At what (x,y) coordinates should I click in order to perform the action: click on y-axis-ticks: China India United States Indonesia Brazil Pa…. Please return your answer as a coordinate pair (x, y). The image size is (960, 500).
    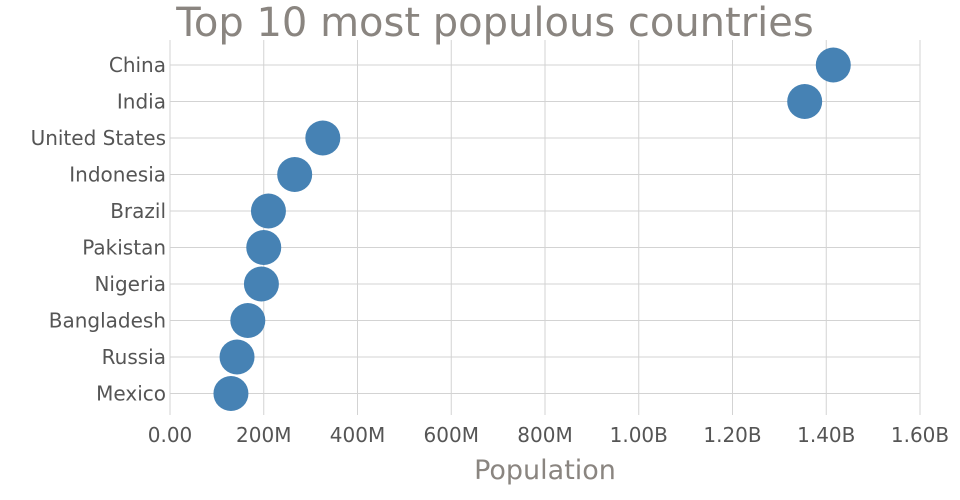
    Looking at the image, I should click on (98, 229).